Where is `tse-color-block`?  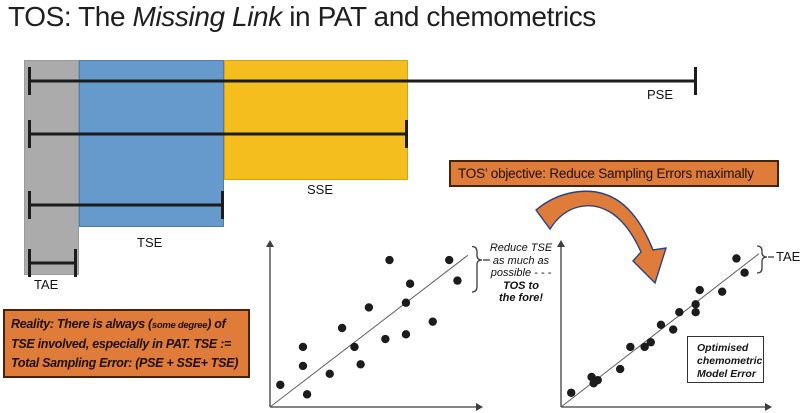
tse-color-block is located at coordinates (151, 143).